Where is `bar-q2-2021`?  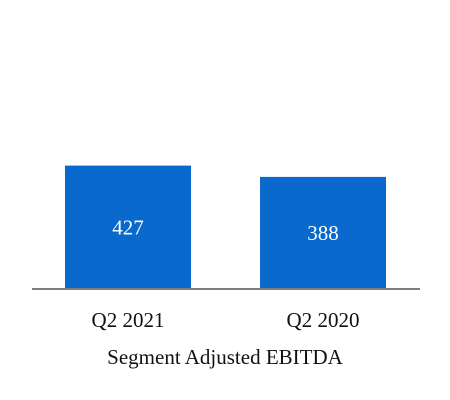
bar-q2-2021 is located at coordinates (128, 227).